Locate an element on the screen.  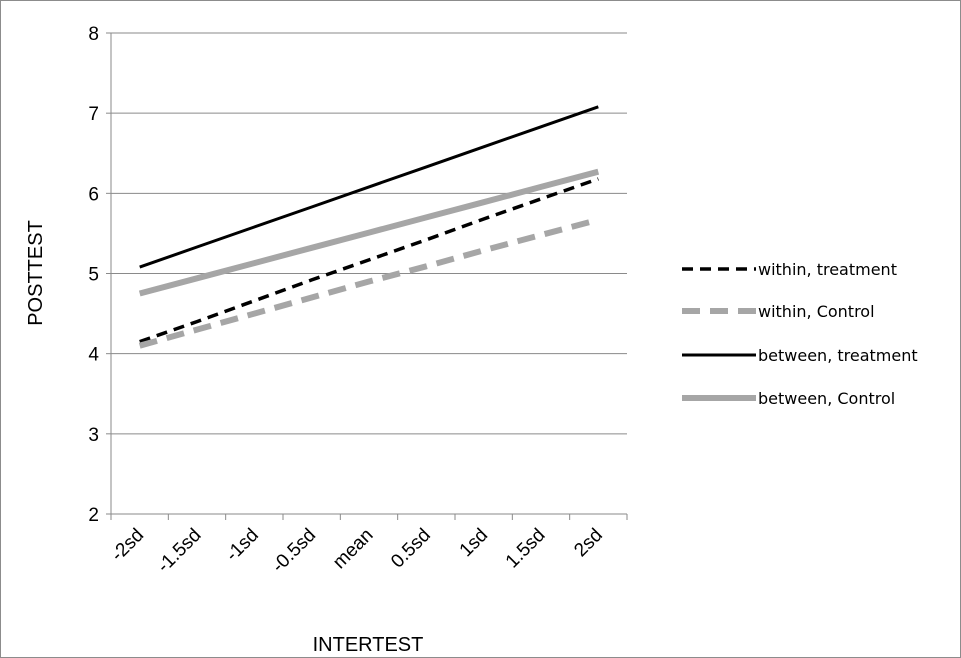
x-tick-labels: -2sd -1.5sd -1sd -0.5sd mean 0.5sd 1sd 1.5sd 2sd is located at coordinates (357, 551).